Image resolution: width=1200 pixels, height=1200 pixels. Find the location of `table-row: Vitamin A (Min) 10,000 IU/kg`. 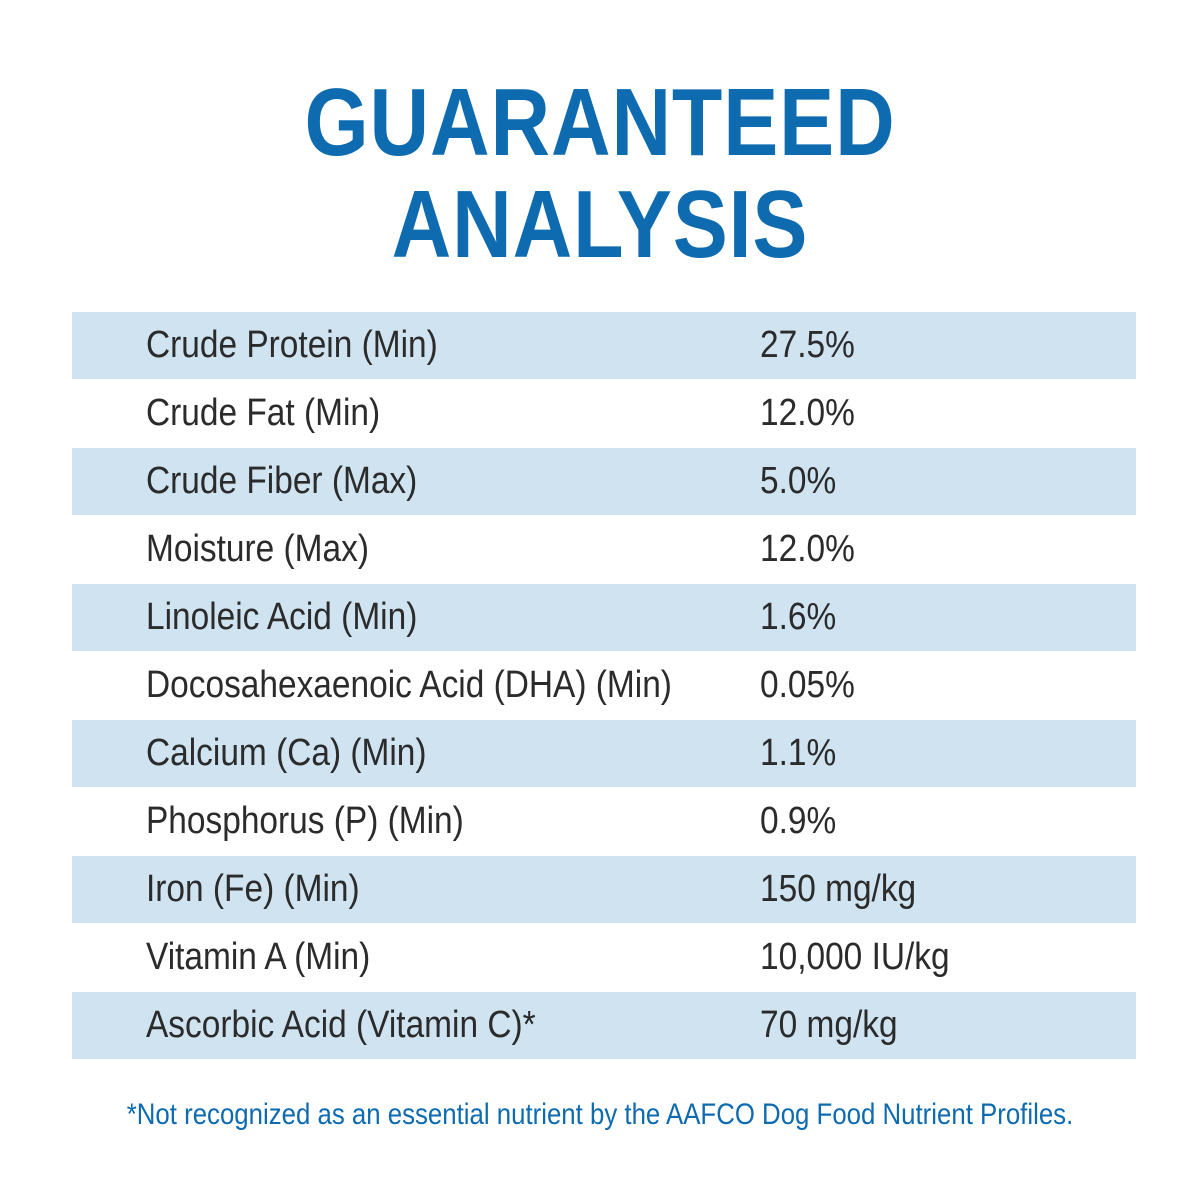

table-row: Vitamin A (Min) 10,000 IU/kg is located at coordinates (604, 957).